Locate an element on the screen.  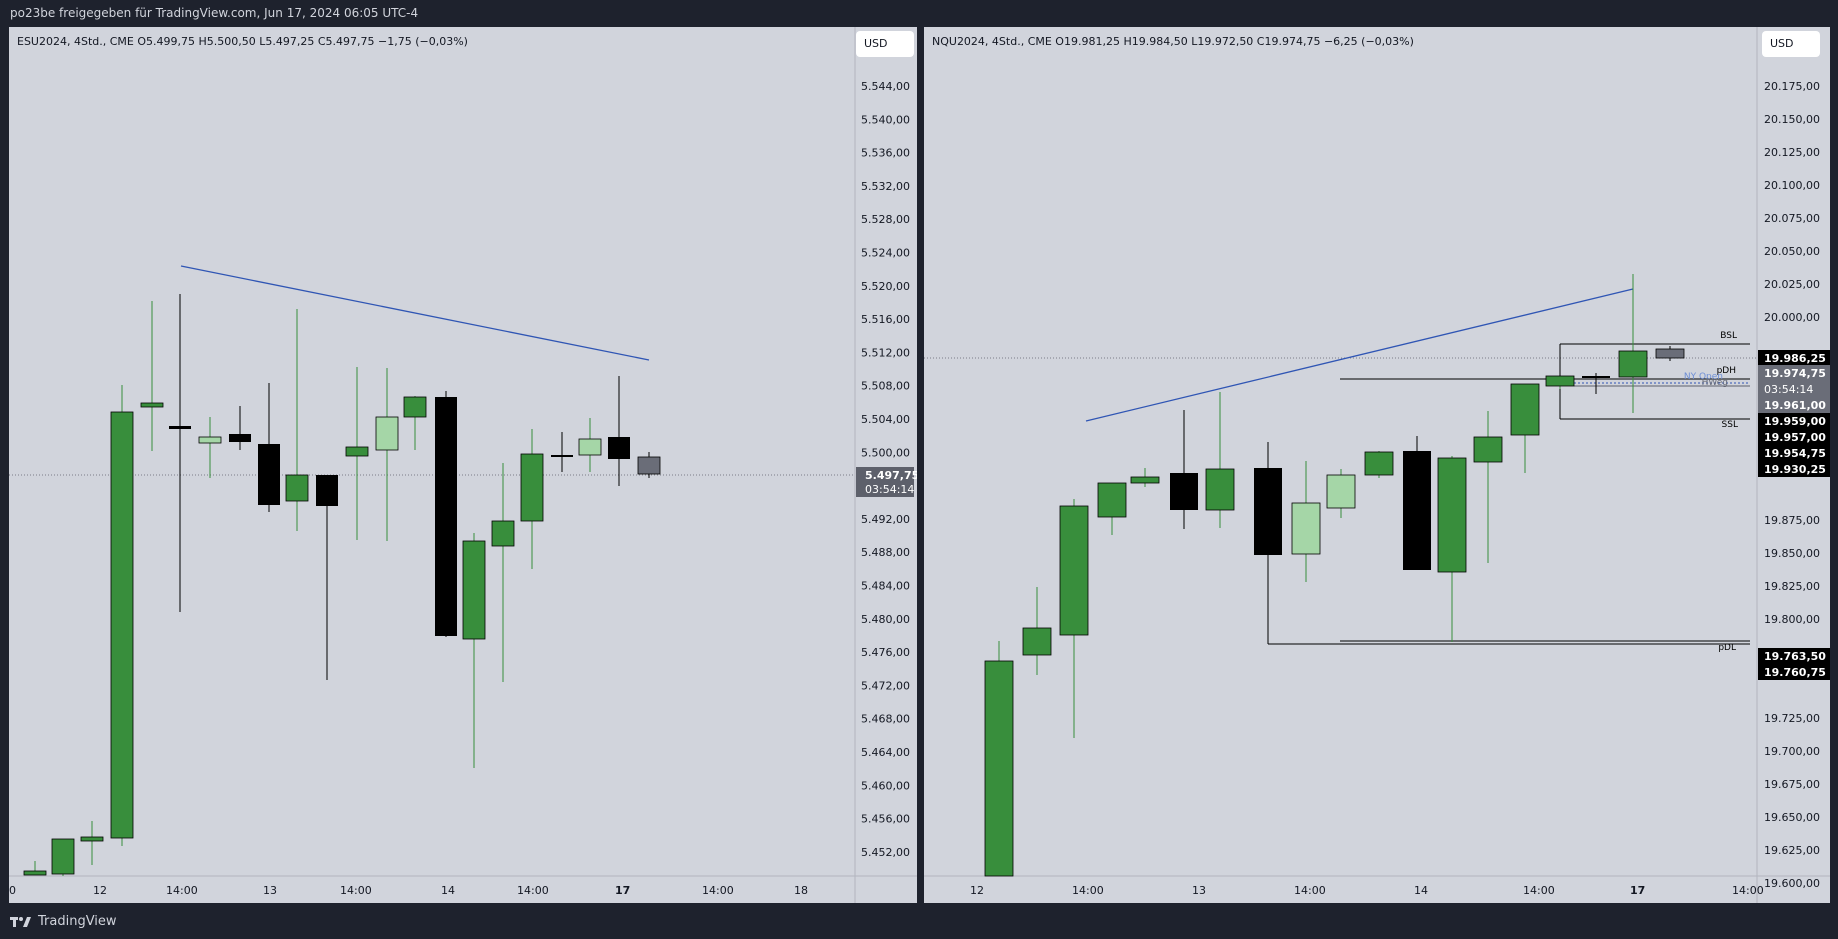
tradingview-logo-icon is located at coordinates (20, 921).